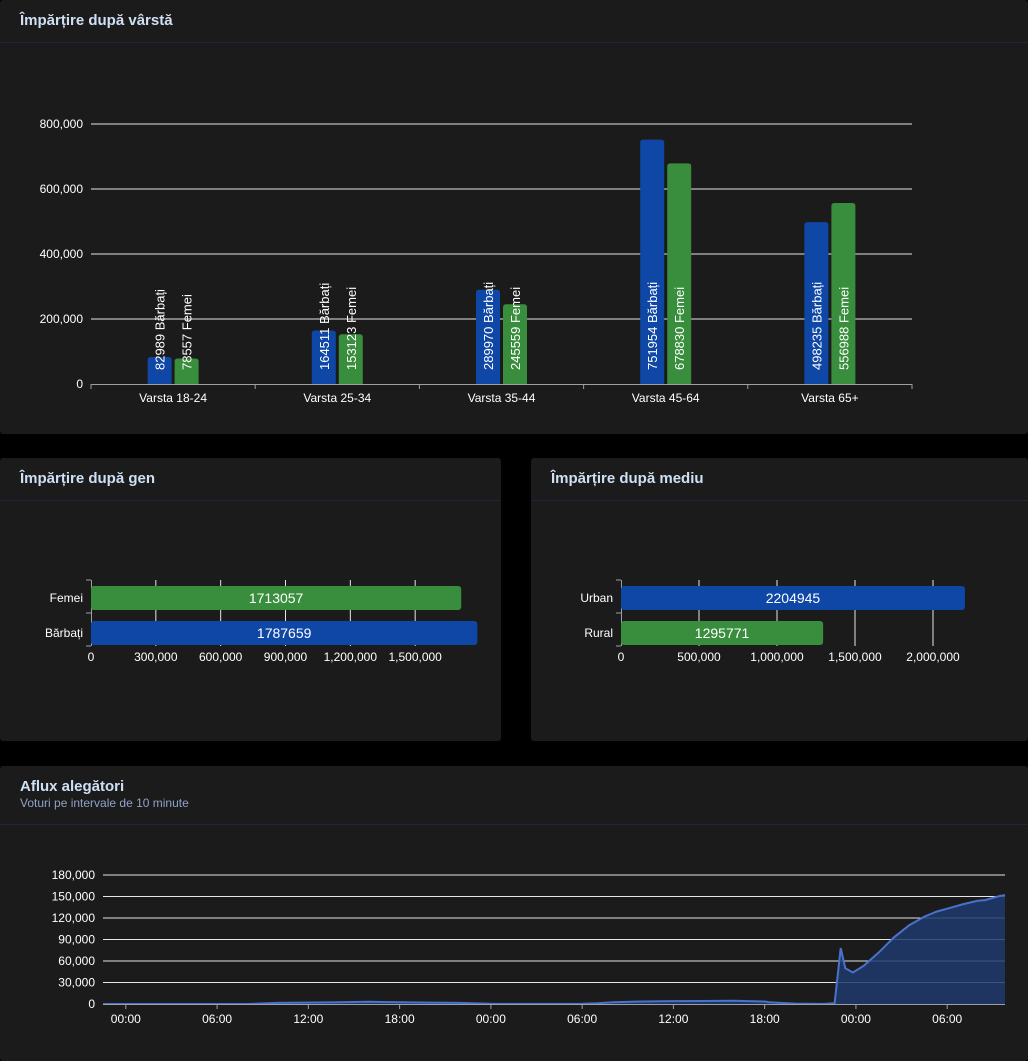 The height and width of the screenshot is (1061, 1028). I want to click on data-label: 153123 Femei, so click(351, 328).